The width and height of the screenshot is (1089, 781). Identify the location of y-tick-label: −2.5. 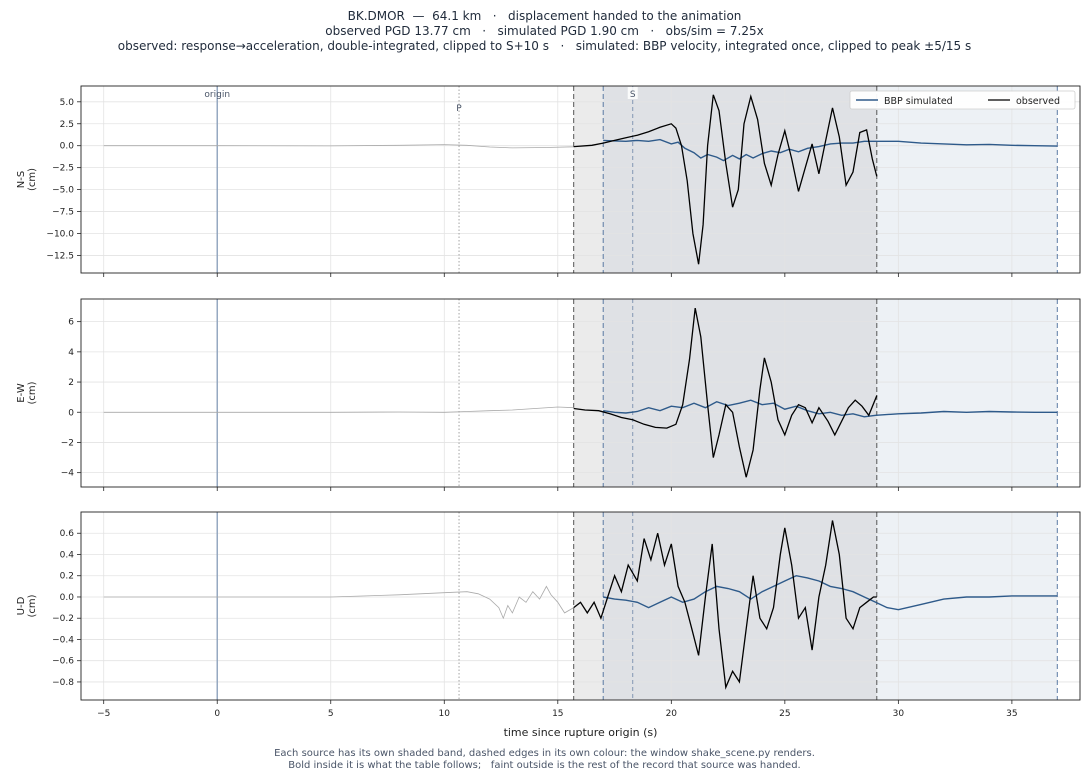
(63, 169).